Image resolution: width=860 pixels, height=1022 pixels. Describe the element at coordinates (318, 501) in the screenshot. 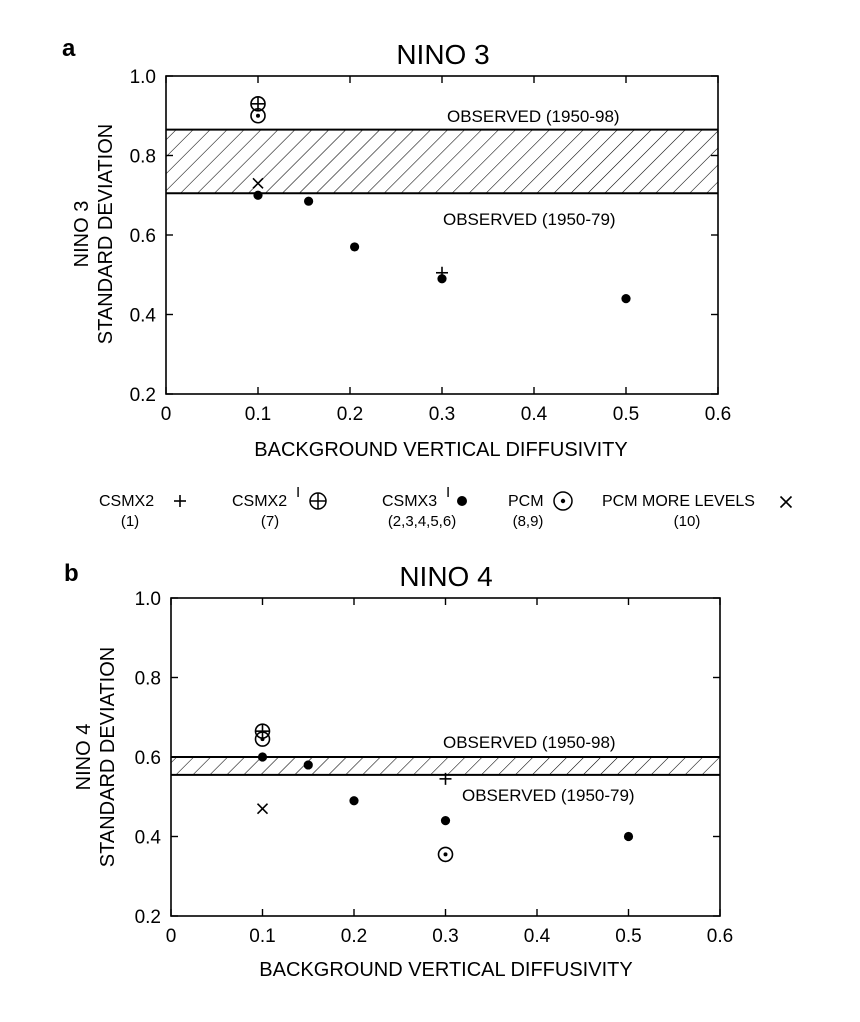

I see `circle-plus-marker-icon` at that location.